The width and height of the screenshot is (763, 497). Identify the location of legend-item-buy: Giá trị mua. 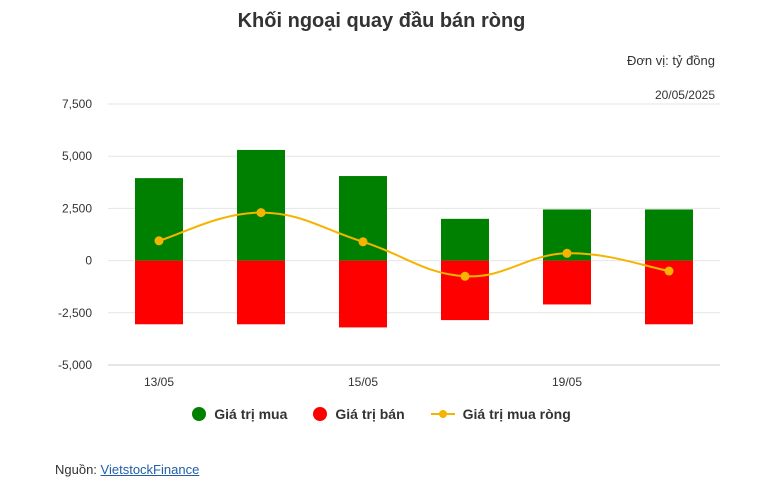
(239, 414).